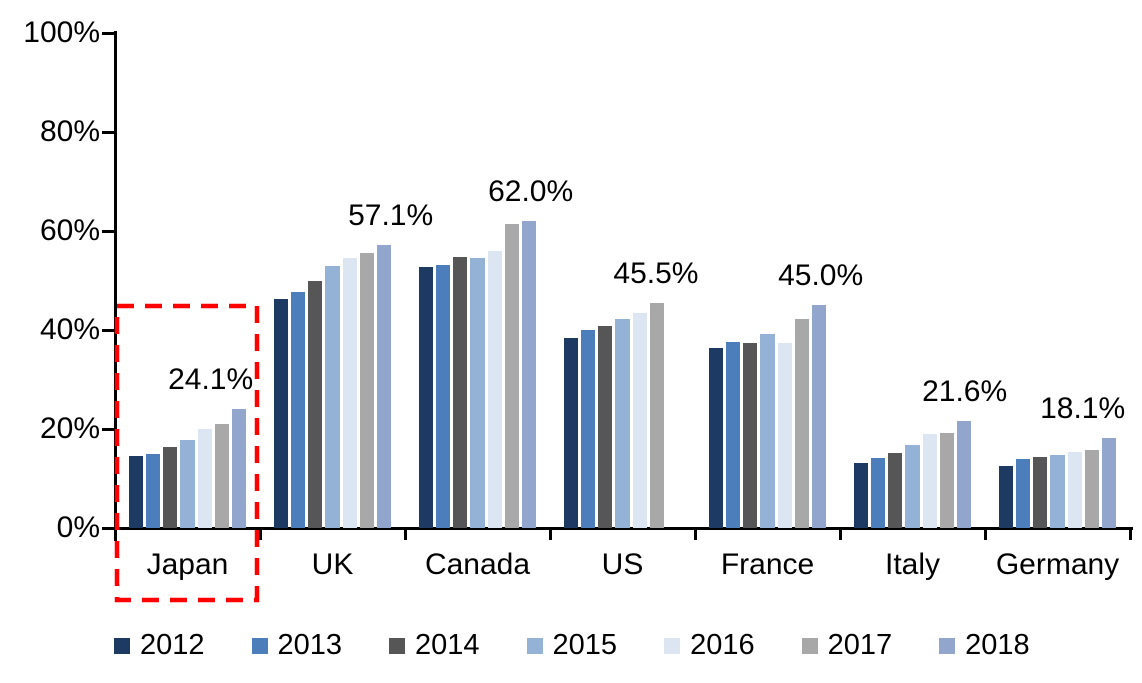 The image size is (1142, 683). Describe the element at coordinates (332, 397) in the screenshot. I see `bar-uk-2015` at that location.